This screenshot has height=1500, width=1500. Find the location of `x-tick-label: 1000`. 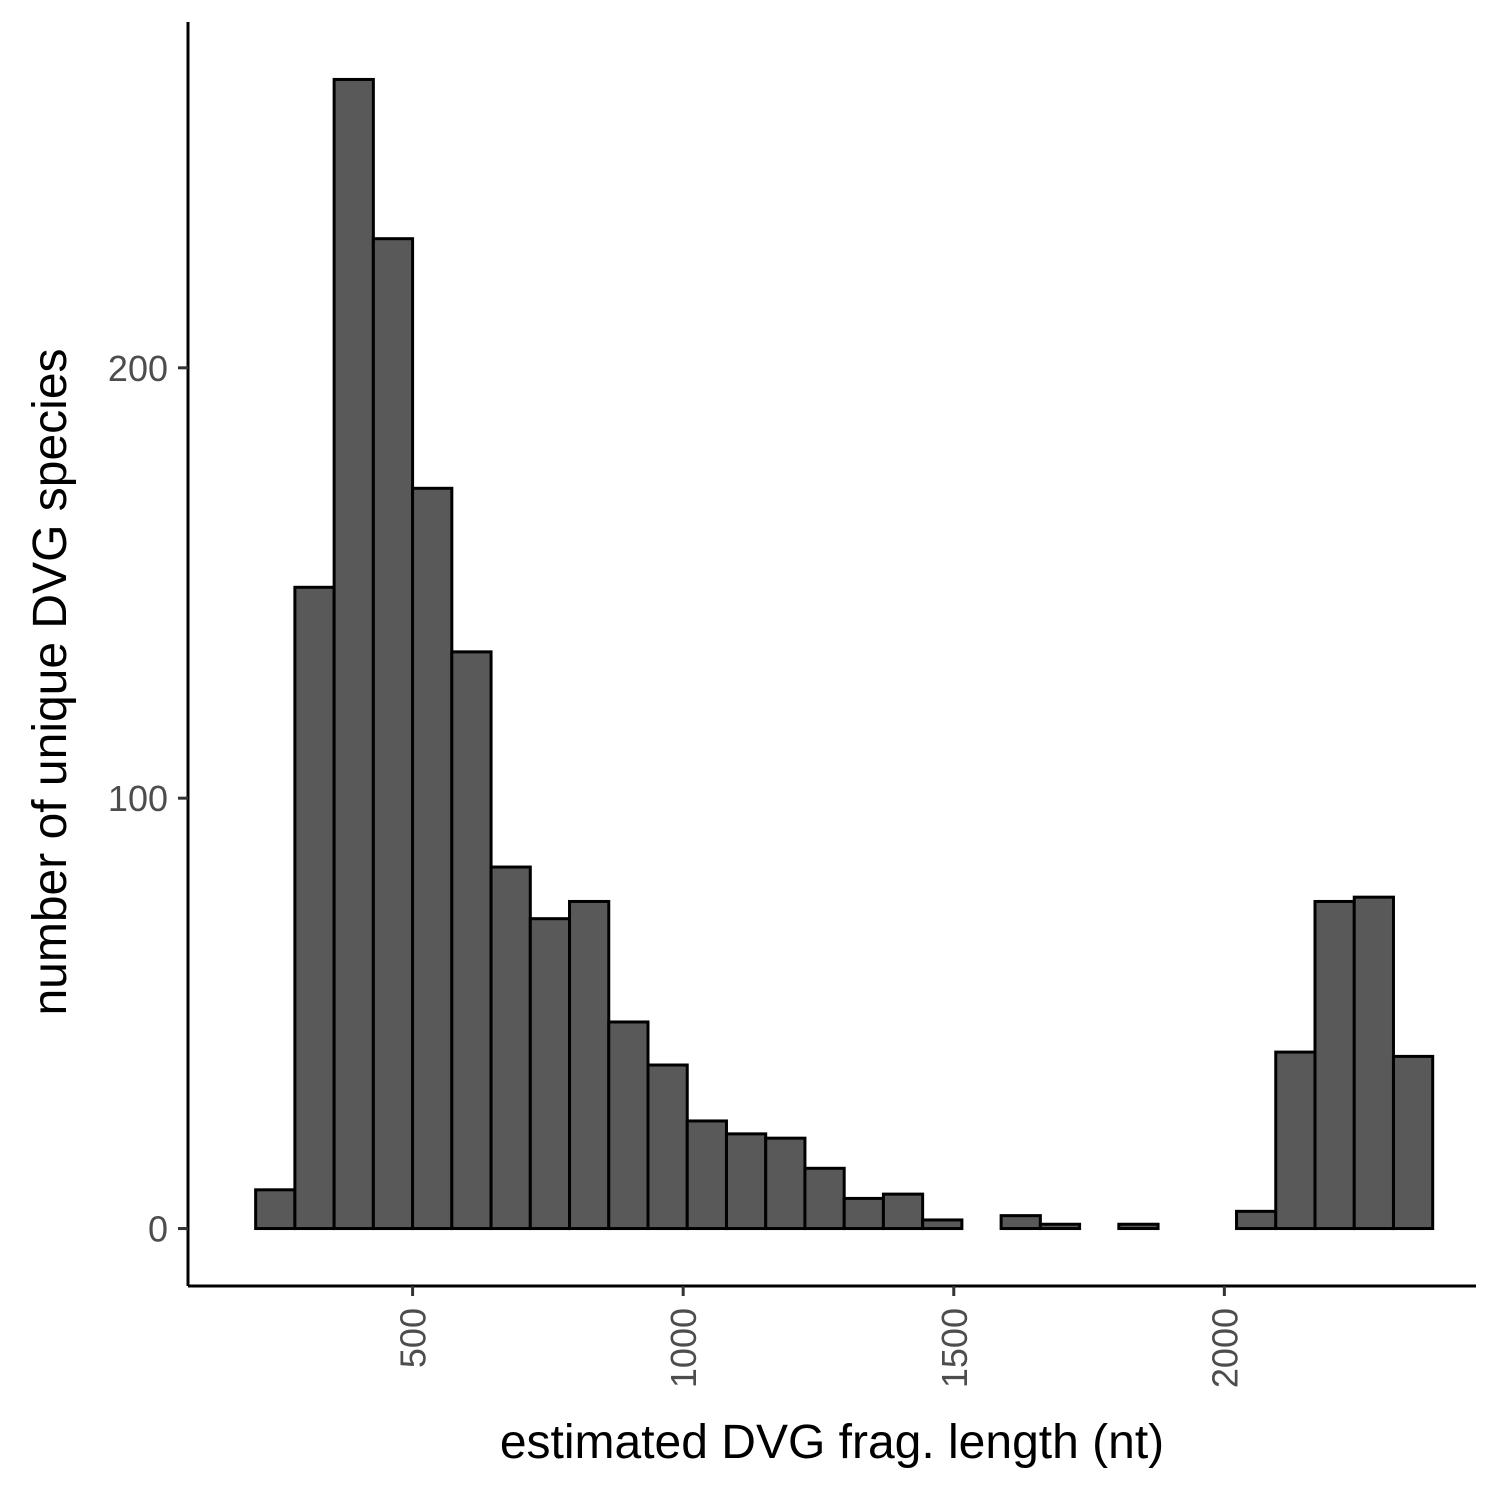

x-tick-label: 1000 is located at coordinates (683, 1348).